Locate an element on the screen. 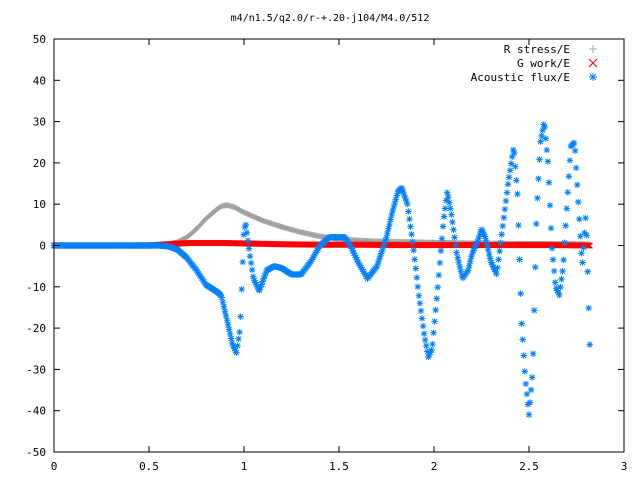 The image size is (640, 480). y-tick-label: 10 is located at coordinates (39, 204).